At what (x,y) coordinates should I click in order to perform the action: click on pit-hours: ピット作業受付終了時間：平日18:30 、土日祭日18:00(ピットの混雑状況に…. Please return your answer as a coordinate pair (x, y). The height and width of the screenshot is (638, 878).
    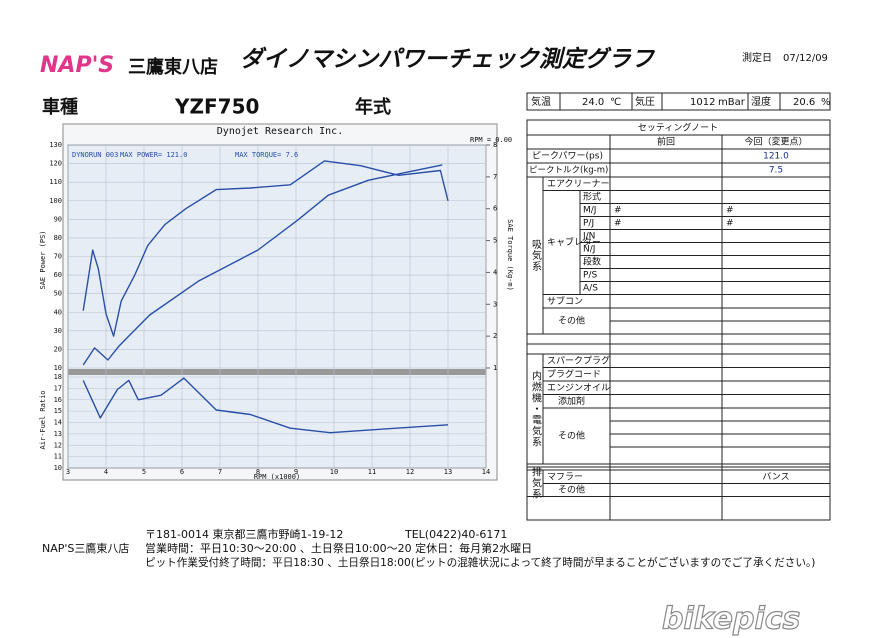
    Looking at the image, I should click on (480, 562).